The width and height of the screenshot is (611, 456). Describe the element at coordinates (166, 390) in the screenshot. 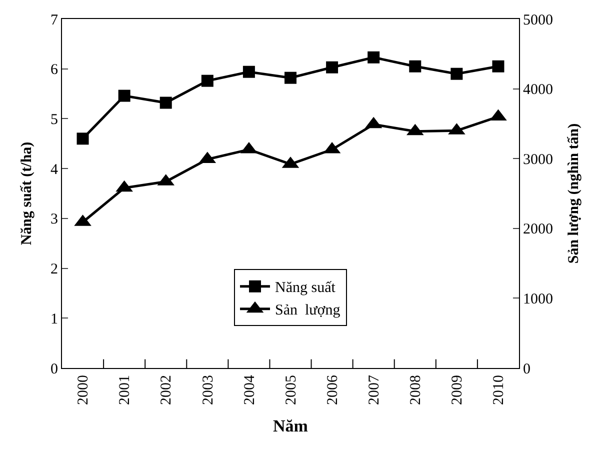

I see `x-tick-label: 2002` at that location.